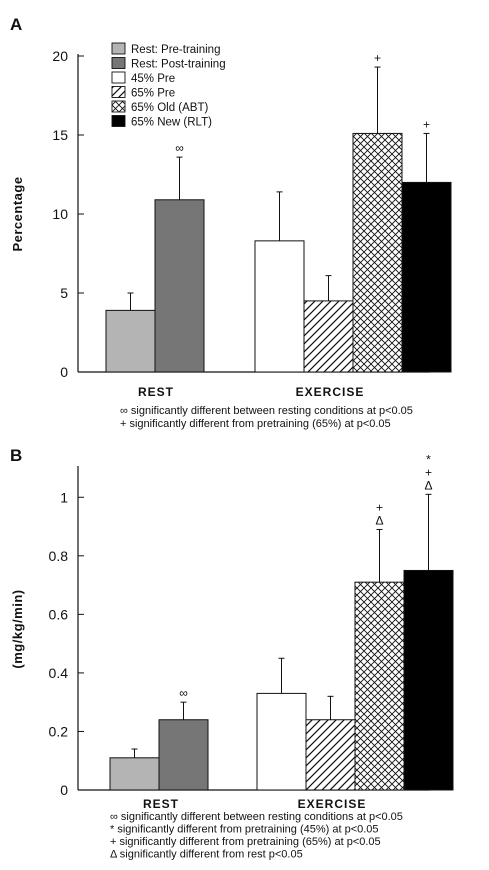 This screenshot has width=489, height=870. I want to click on chart-b-bar-rest_post, so click(183, 755).